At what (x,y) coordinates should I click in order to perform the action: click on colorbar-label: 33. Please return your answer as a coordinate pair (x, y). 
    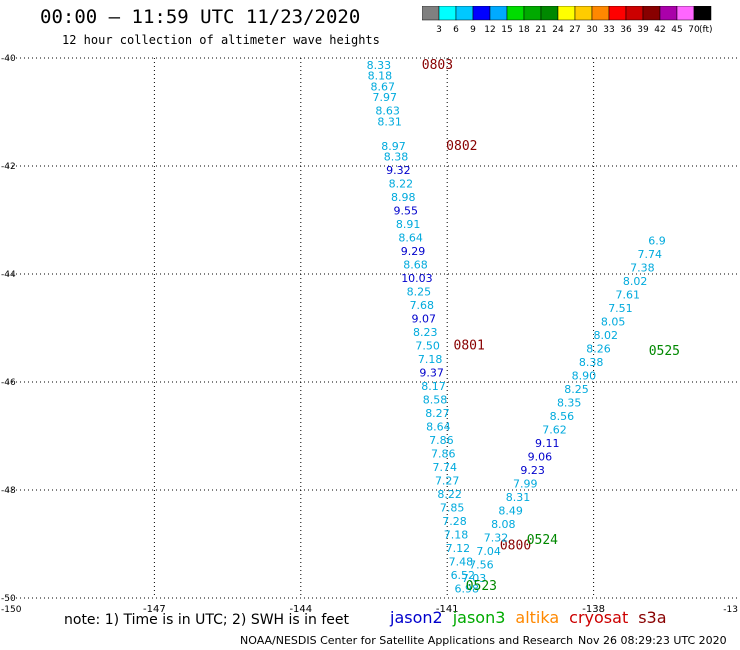
    Looking at the image, I should click on (608, 30).